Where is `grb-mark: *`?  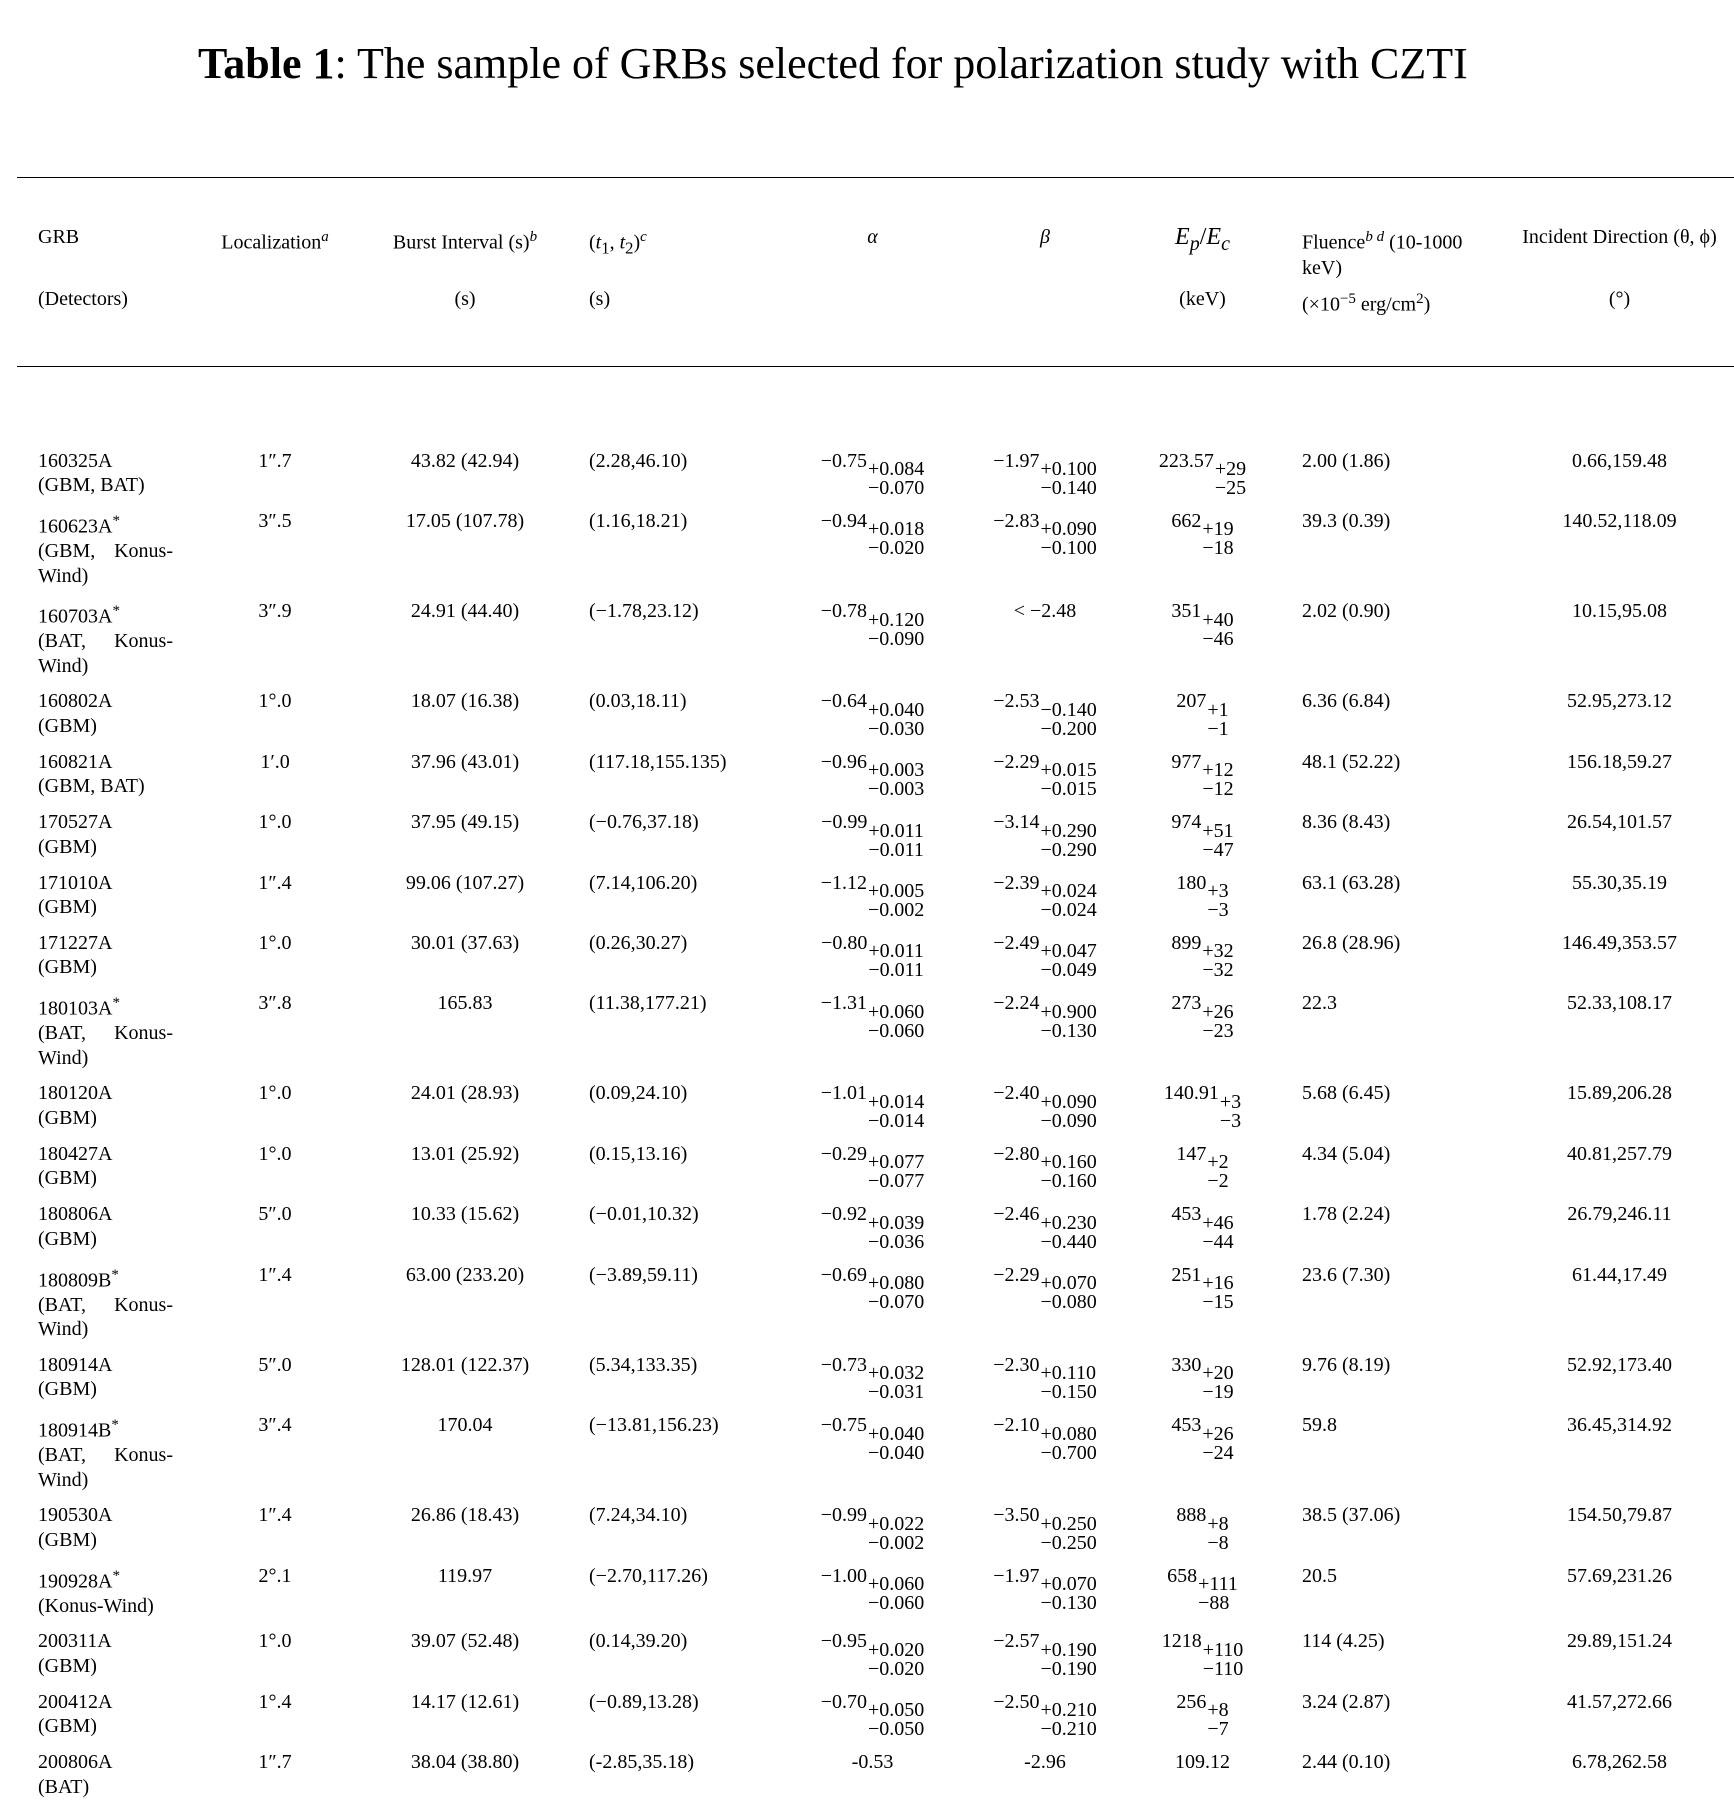
grb-mark: * is located at coordinates (116, 1575).